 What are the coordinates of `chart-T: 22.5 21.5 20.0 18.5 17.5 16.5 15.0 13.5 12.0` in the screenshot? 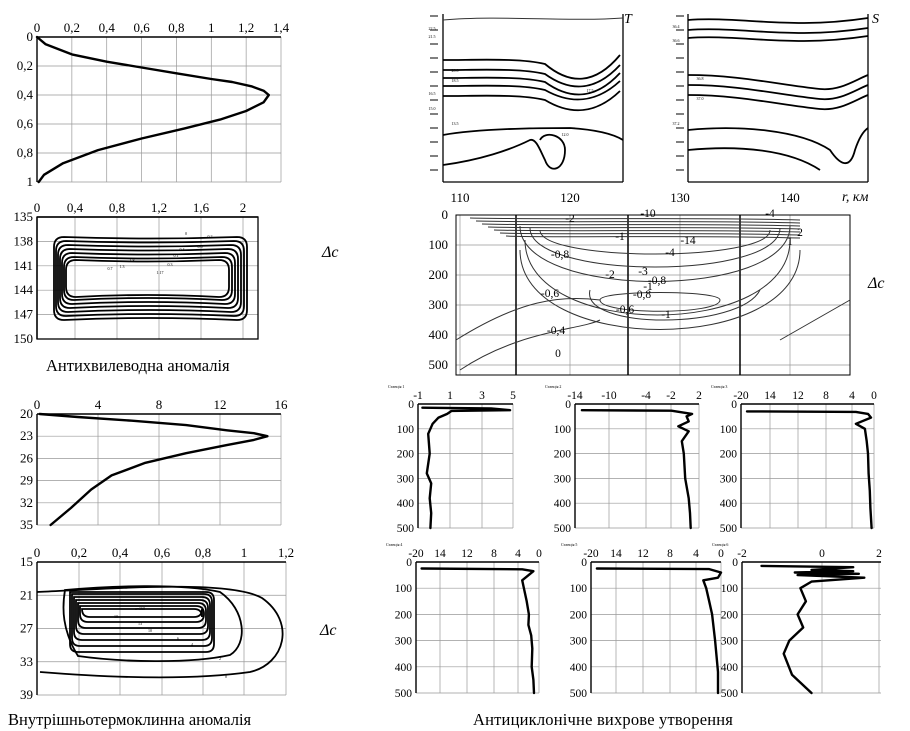 It's located at (526, 98).